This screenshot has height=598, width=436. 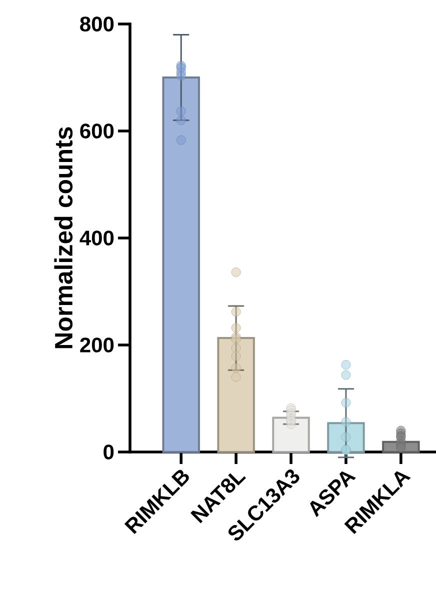 What do you see at coordinates (63, 237) in the screenshot?
I see `y-axis-title: Normalized counts` at bounding box center [63, 237].